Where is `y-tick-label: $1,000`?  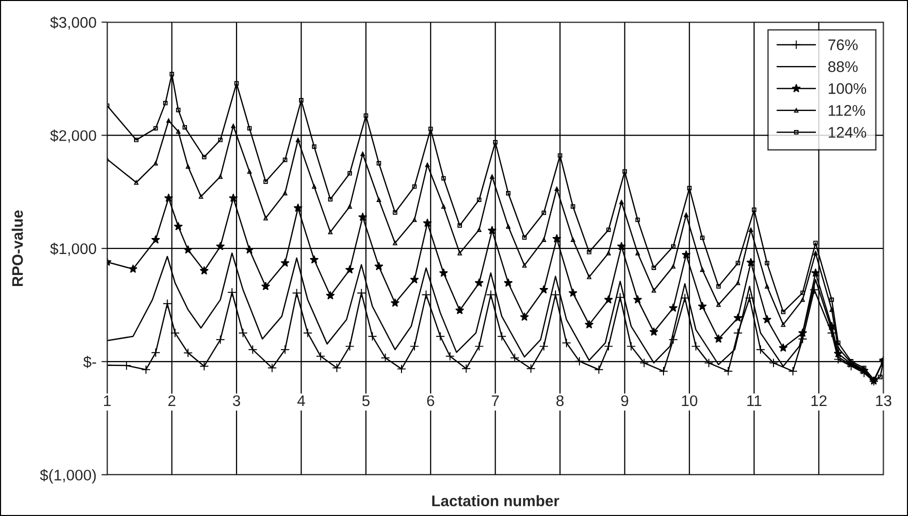 y-tick-label: $1,000 is located at coordinates (73, 249).